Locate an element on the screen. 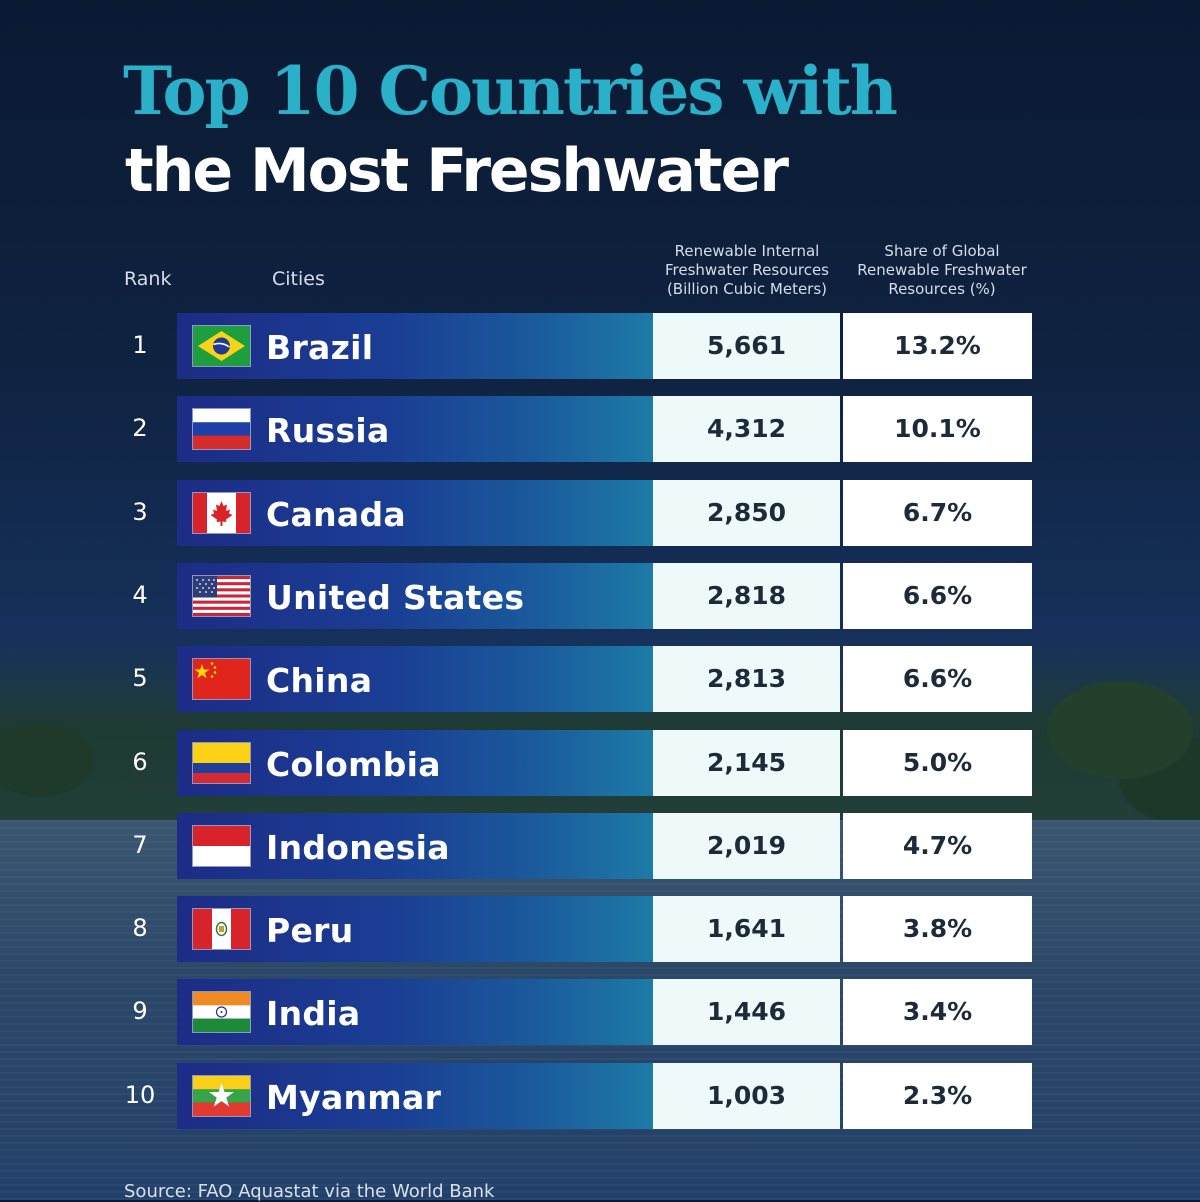  share-value: 2.3% is located at coordinates (937, 1095).